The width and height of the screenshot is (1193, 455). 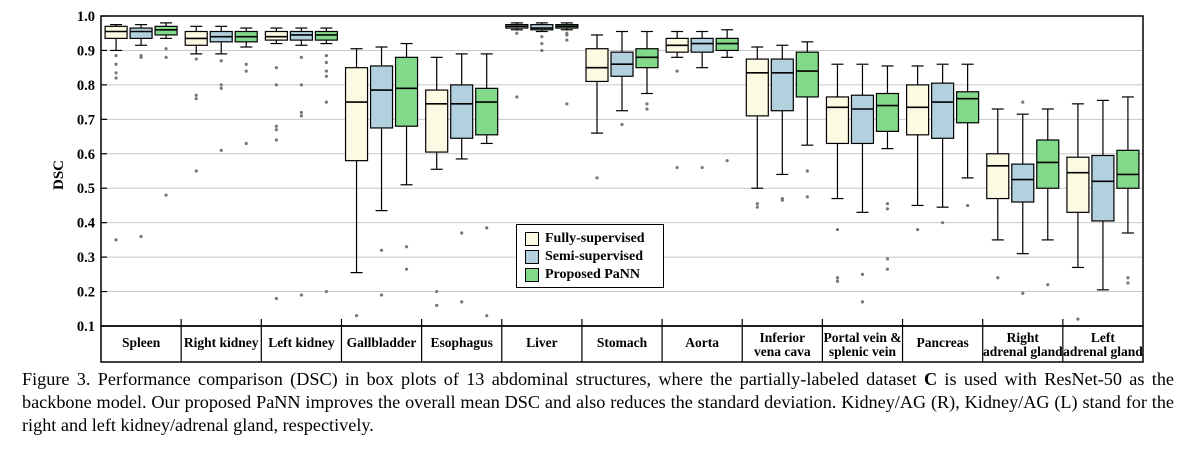 What do you see at coordinates (86, 120) in the screenshot?
I see `y-tick-label: 0.7` at bounding box center [86, 120].